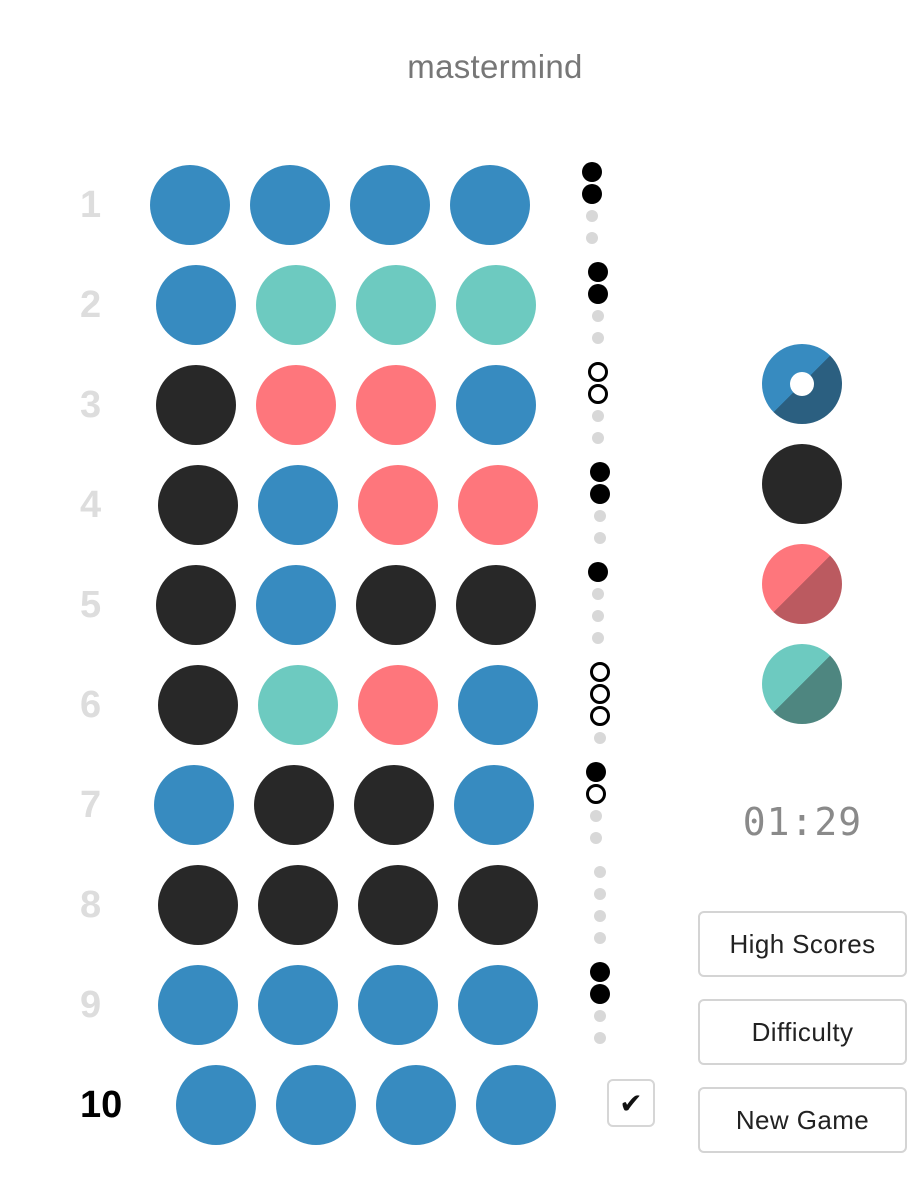 Image resolution: width=916 pixels, height=1194 pixels. Describe the element at coordinates (350, 805) in the screenshot. I see `guess-row: 7` at that location.